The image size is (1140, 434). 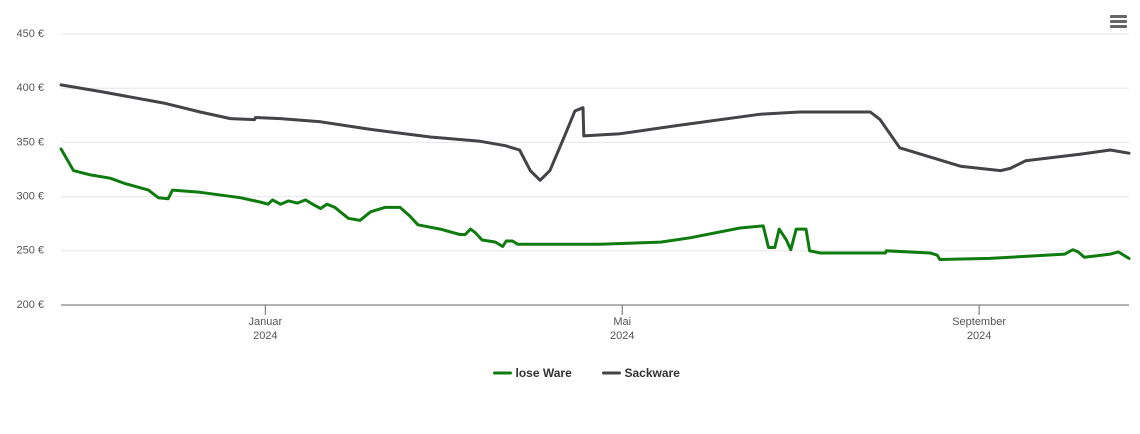 I want to click on y-tick-label: 450 €, so click(x=30, y=34).